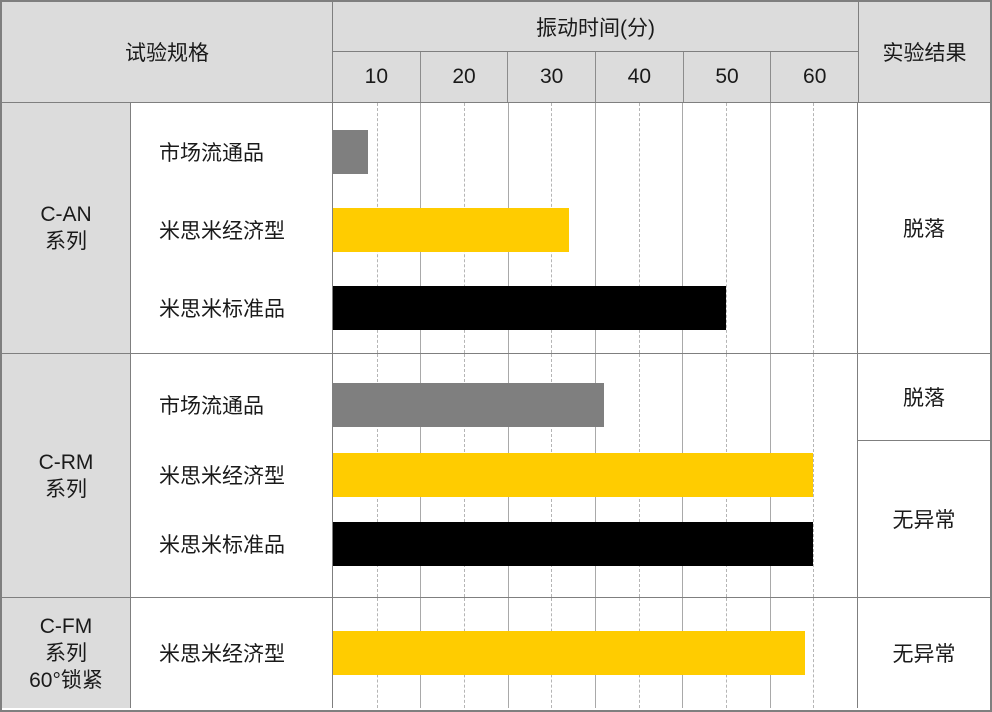  Describe the element at coordinates (814, 77) in the screenshot. I see `tick-label: 60` at that location.